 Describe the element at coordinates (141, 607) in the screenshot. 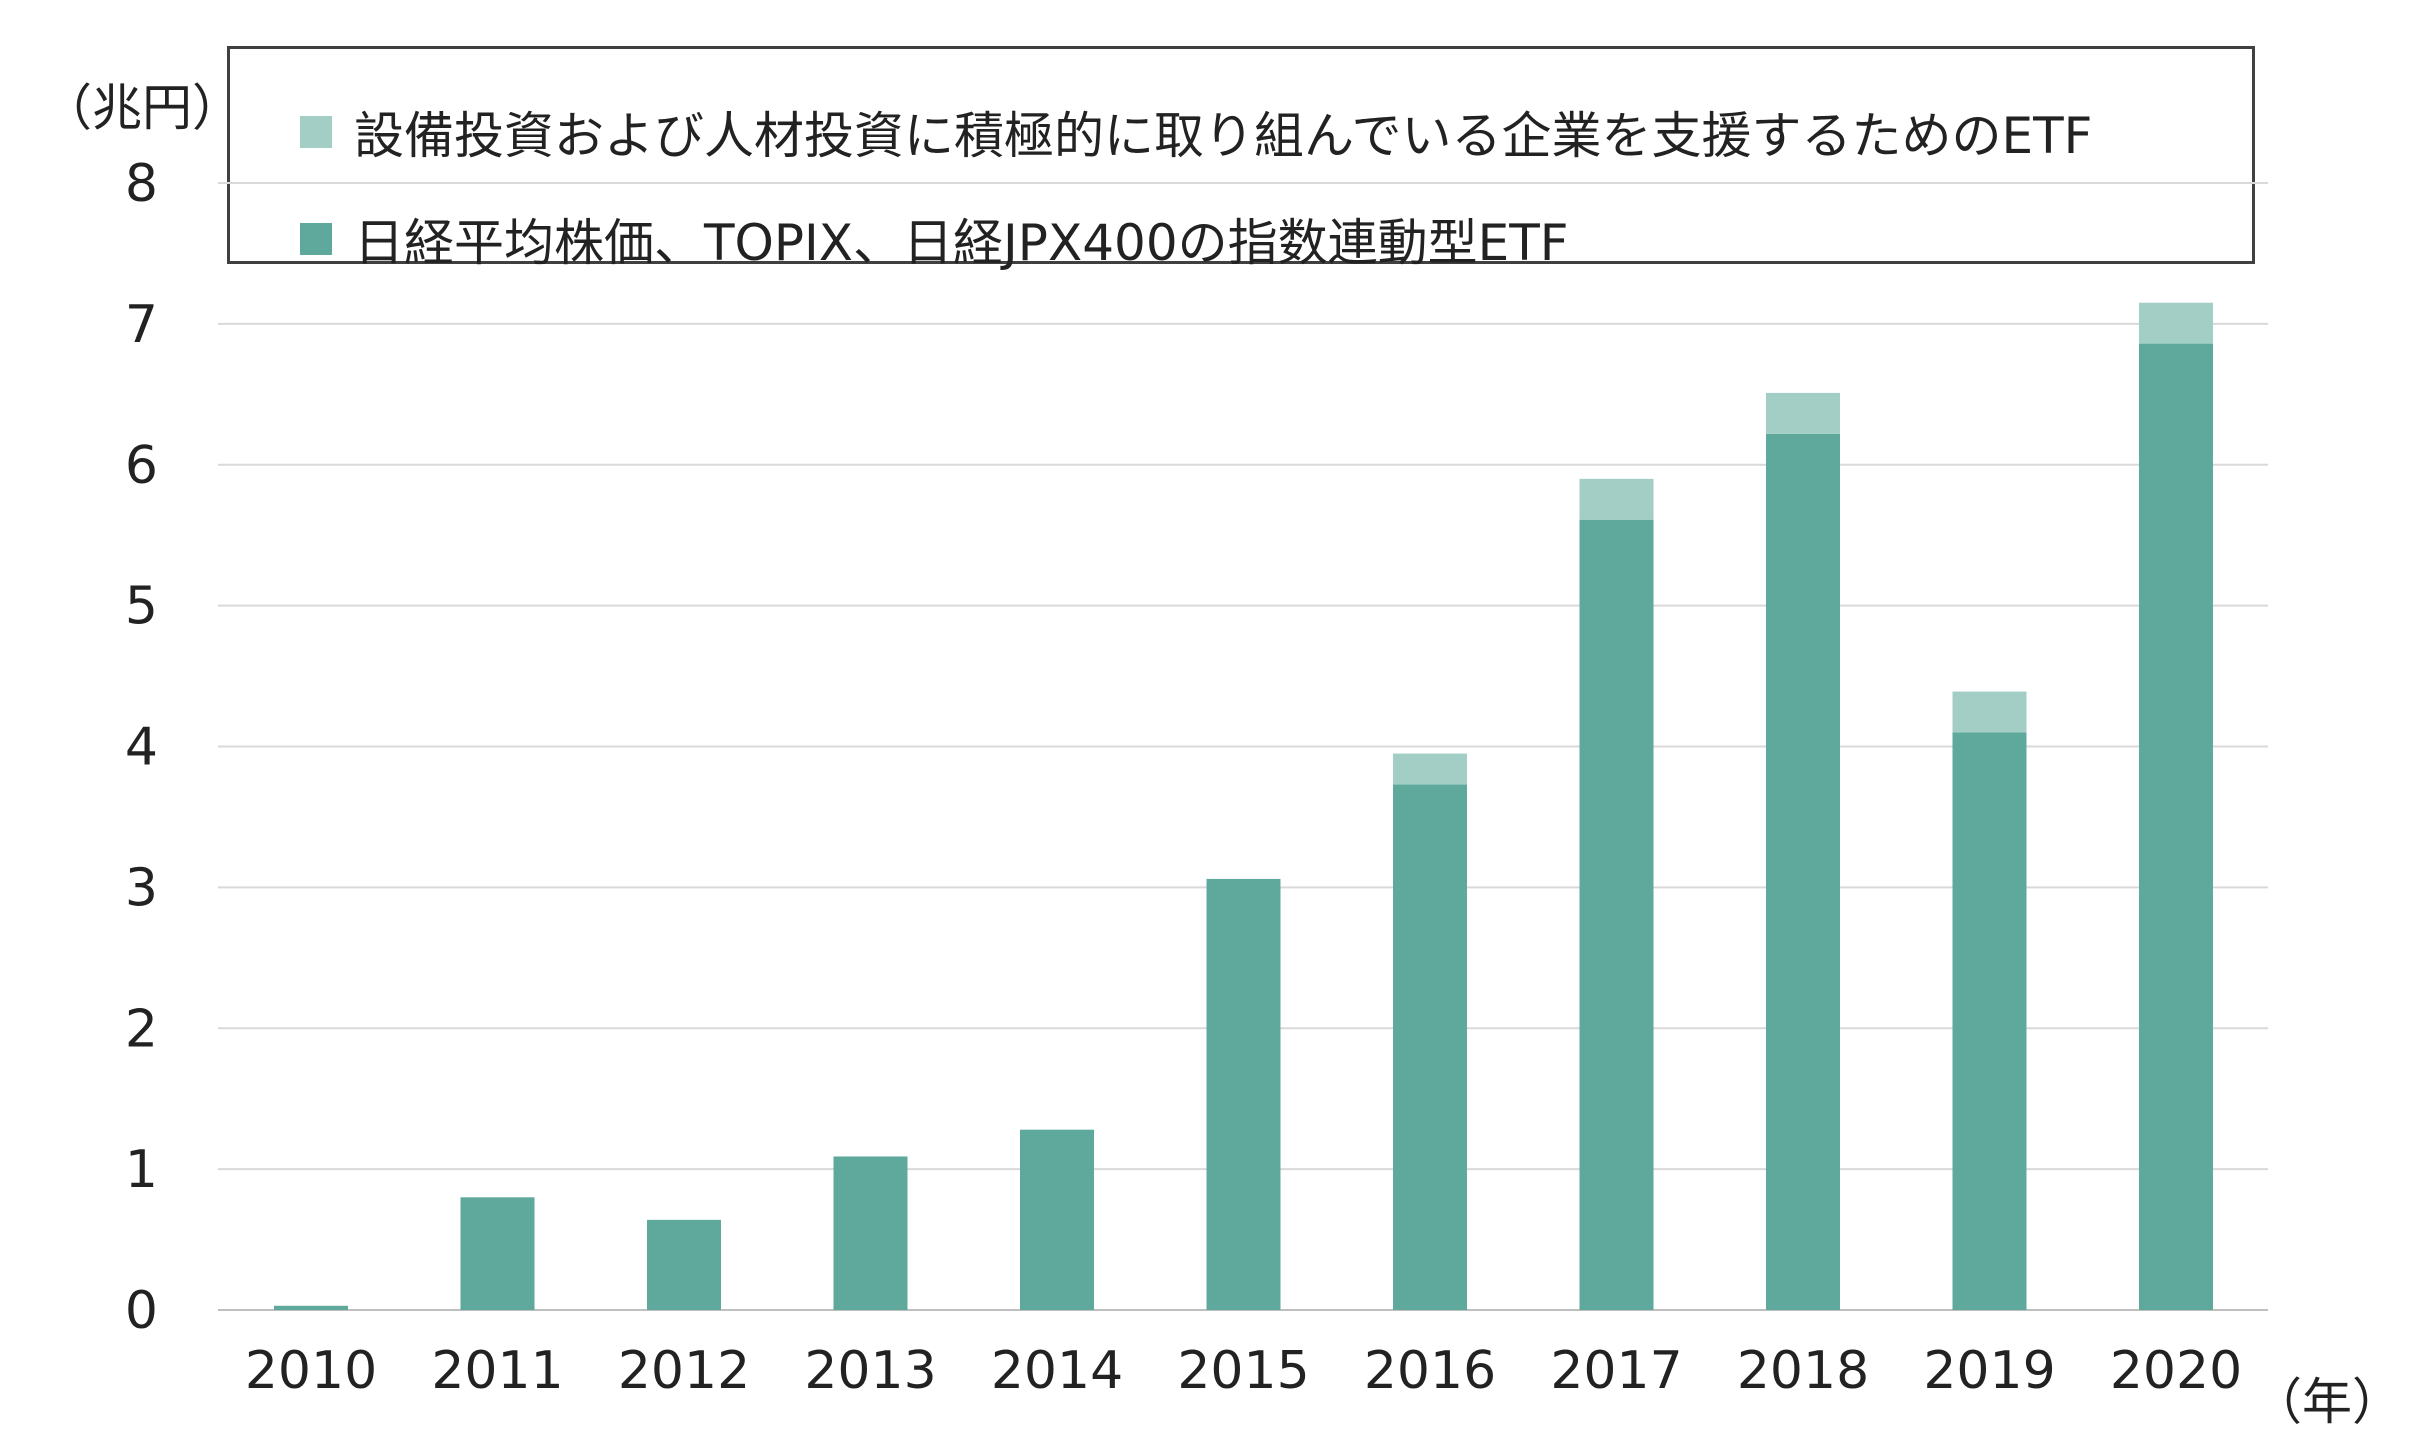

I see `y-tick-label-5: 5` at that location.